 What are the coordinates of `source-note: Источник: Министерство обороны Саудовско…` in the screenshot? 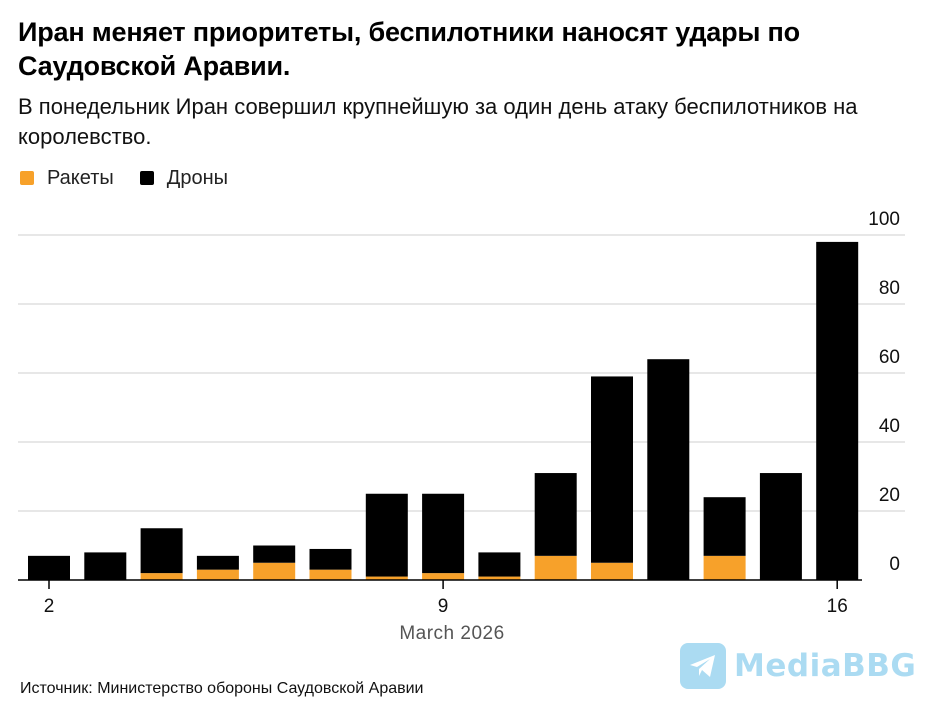 It's located at (222, 688).